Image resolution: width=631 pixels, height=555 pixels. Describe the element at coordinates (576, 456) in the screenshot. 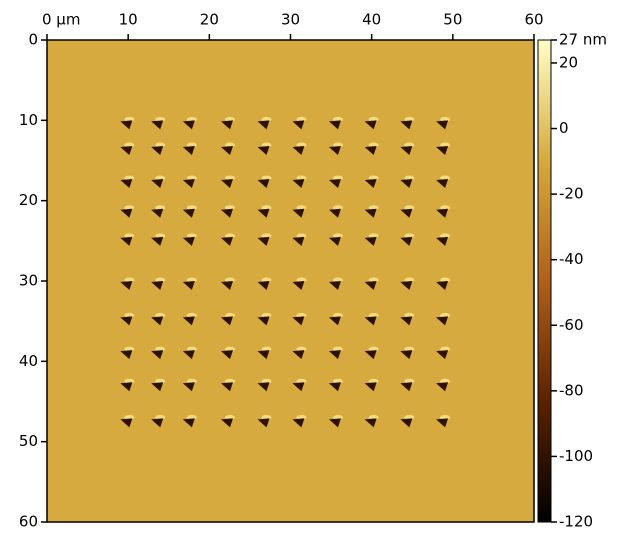

I see `colorbar-tick-label: -100` at that location.